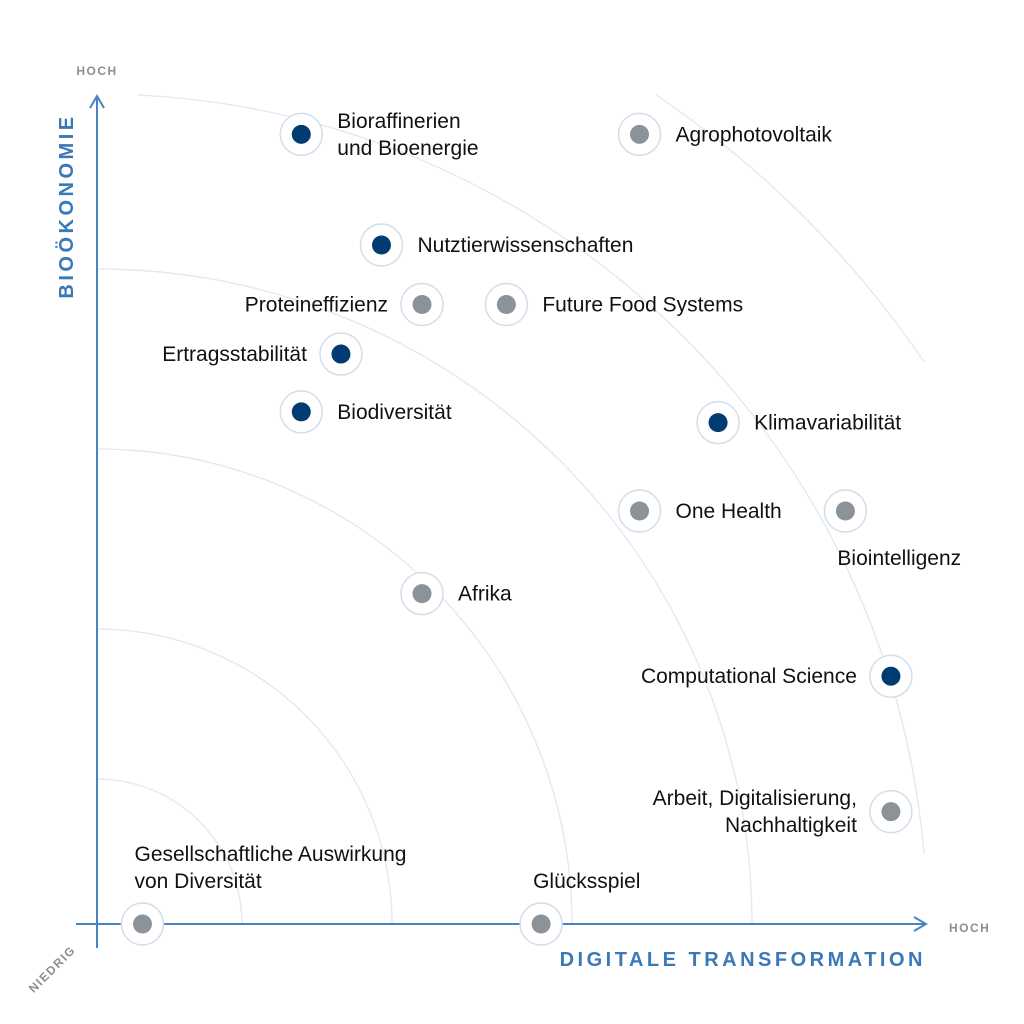 Image resolution: width=1024 pixels, height=1024 pixels. I want to click on point-label-line: Biodiversität, so click(394, 412).